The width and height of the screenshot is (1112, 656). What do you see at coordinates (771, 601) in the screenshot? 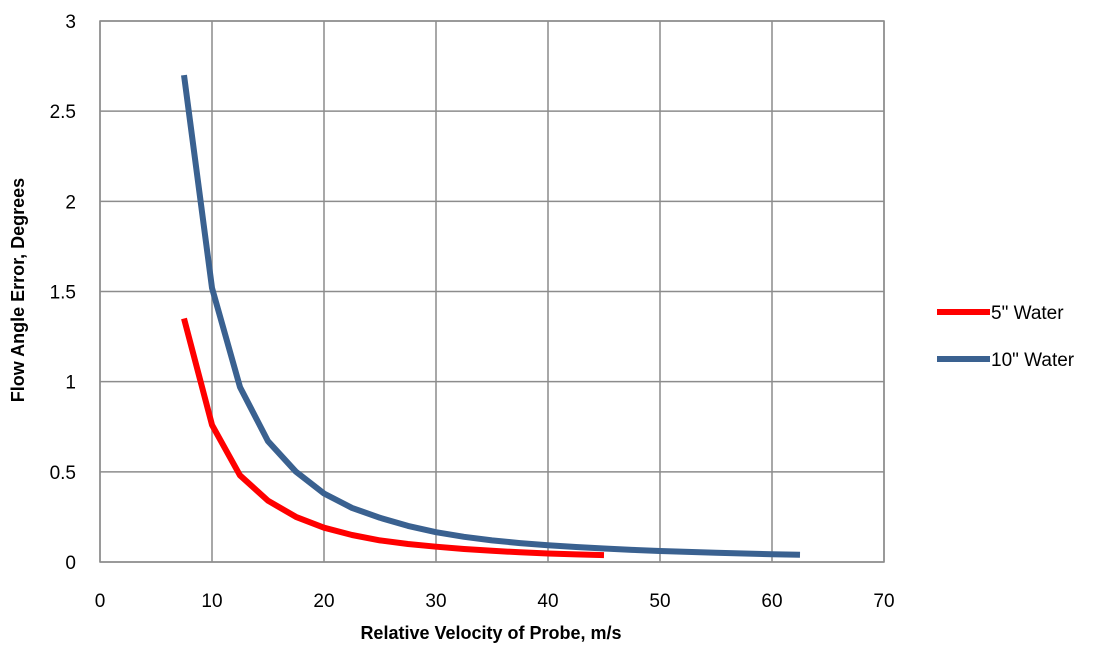
I see `x-tick-label: 60` at bounding box center [771, 601].